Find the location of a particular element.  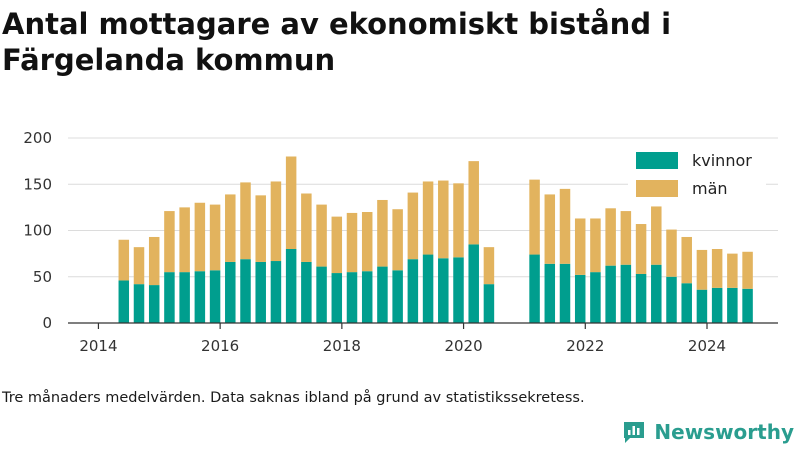

x-tick-label: 2024 is located at coordinates (707, 346).